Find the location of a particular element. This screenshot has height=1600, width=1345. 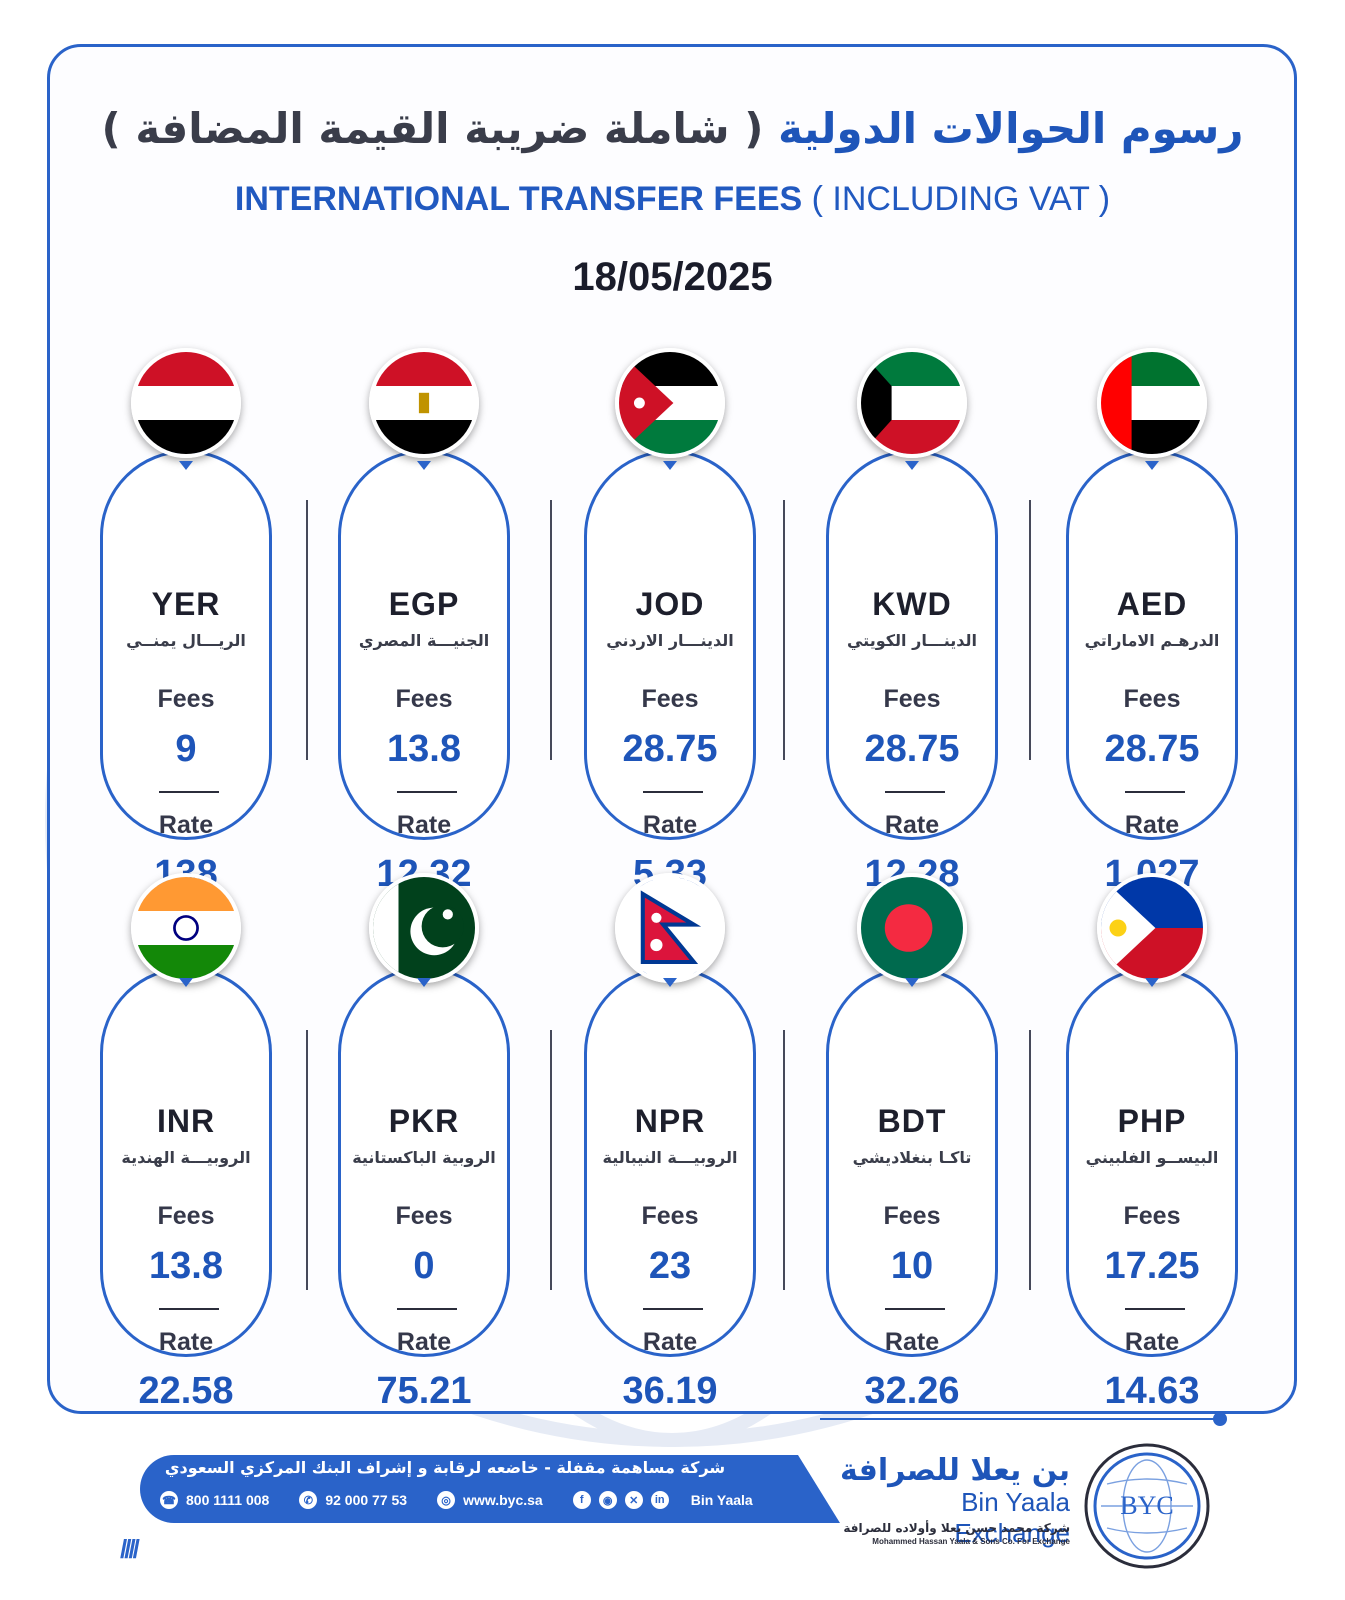

fees-value: 23 is located at coordinates (670, 1266).